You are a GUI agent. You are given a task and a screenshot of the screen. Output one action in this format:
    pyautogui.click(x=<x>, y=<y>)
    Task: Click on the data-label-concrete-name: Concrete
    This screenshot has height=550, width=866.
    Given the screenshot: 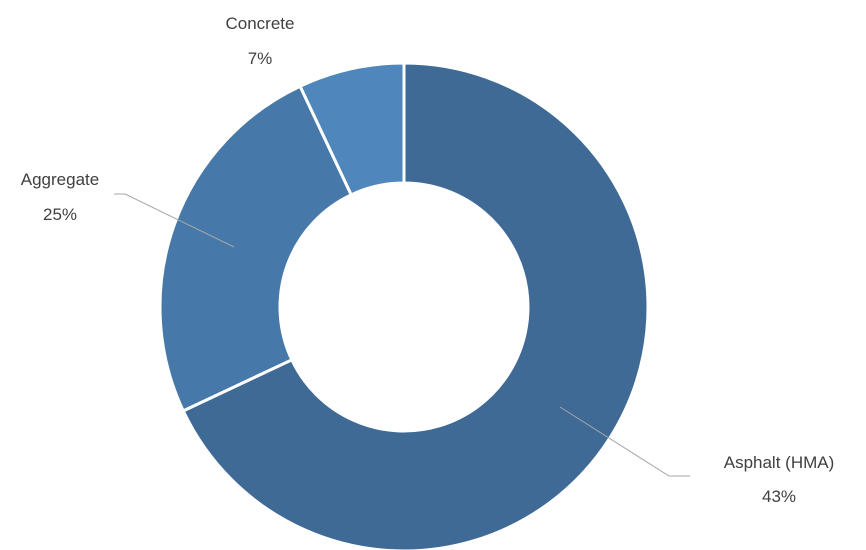 What is the action you would take?
    pyautogui.click(x=260, y=23)
    